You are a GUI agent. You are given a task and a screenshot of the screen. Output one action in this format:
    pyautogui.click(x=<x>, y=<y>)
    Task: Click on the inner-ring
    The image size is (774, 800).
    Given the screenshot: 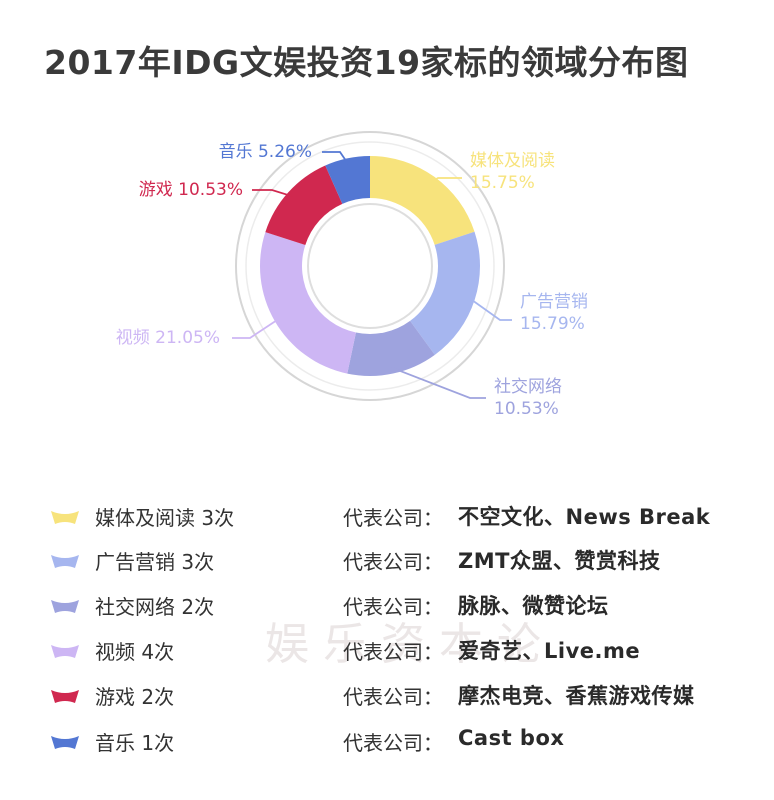 What is the action you would take?
    pyautogui.click(x=370, y=266)
    